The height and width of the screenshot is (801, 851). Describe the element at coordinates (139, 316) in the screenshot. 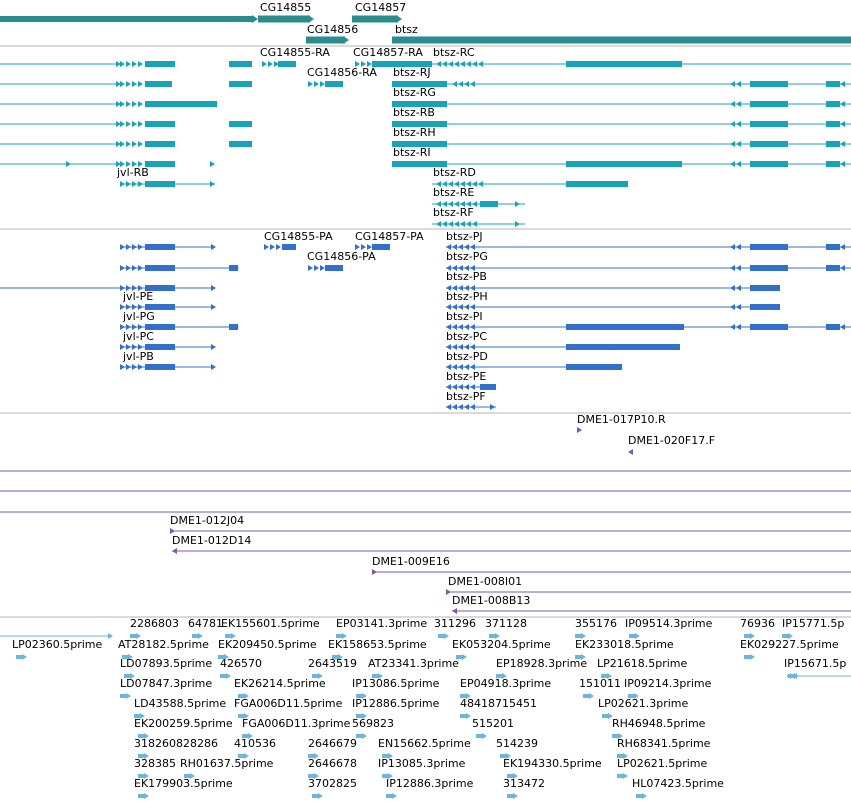

I see `protein-label: jvl-PG` at that location.